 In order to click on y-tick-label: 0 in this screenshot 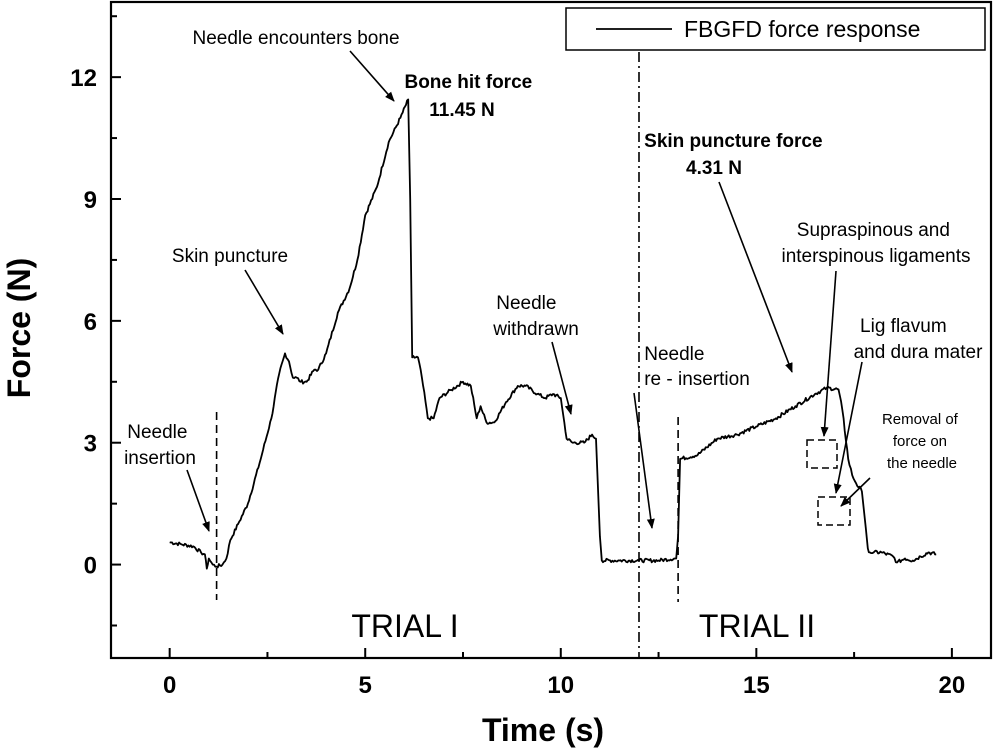, I will do `click(90, 566)`.